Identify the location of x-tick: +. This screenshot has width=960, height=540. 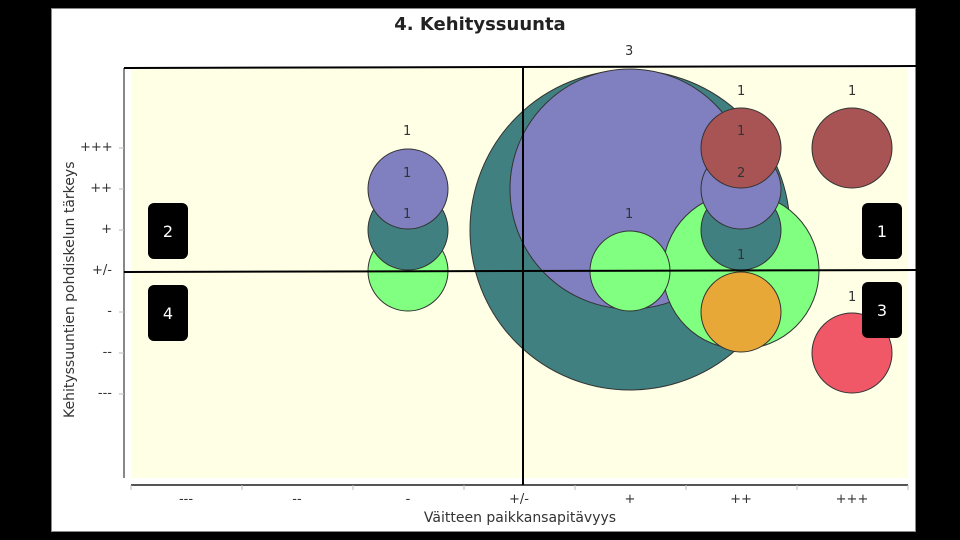
(630, 499).